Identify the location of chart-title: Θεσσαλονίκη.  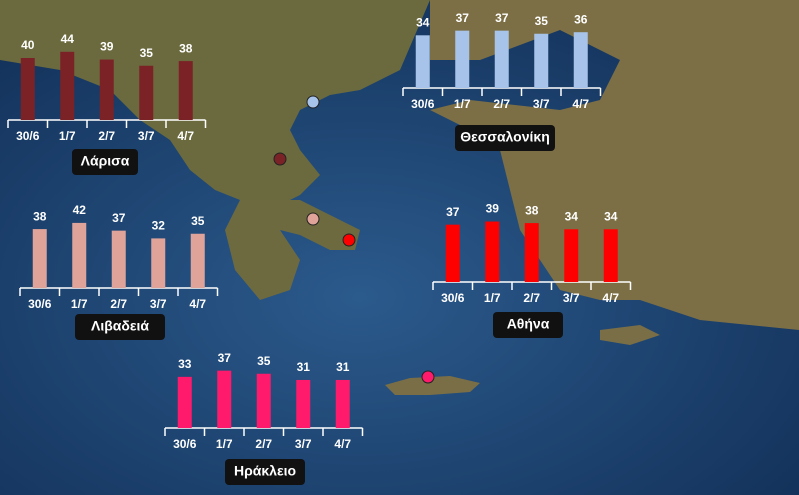
(505, 137).